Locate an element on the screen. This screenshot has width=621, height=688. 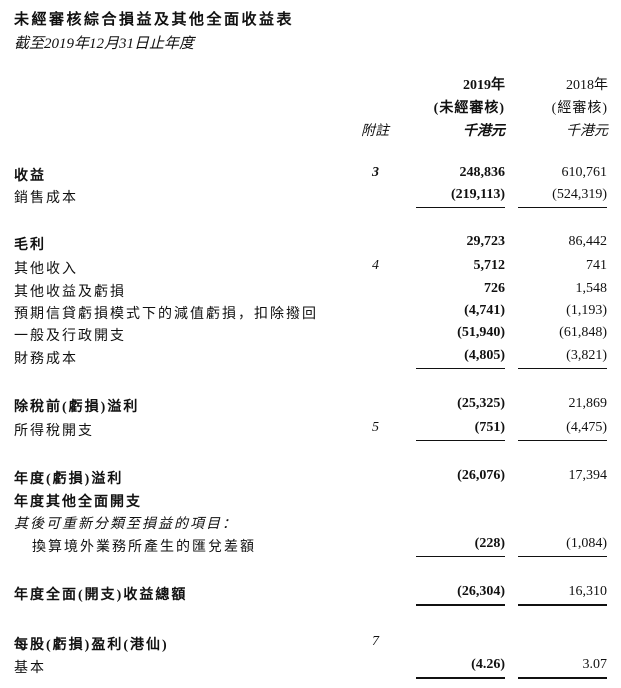
row-label: 毛利 is located at coordinates (30, 245).